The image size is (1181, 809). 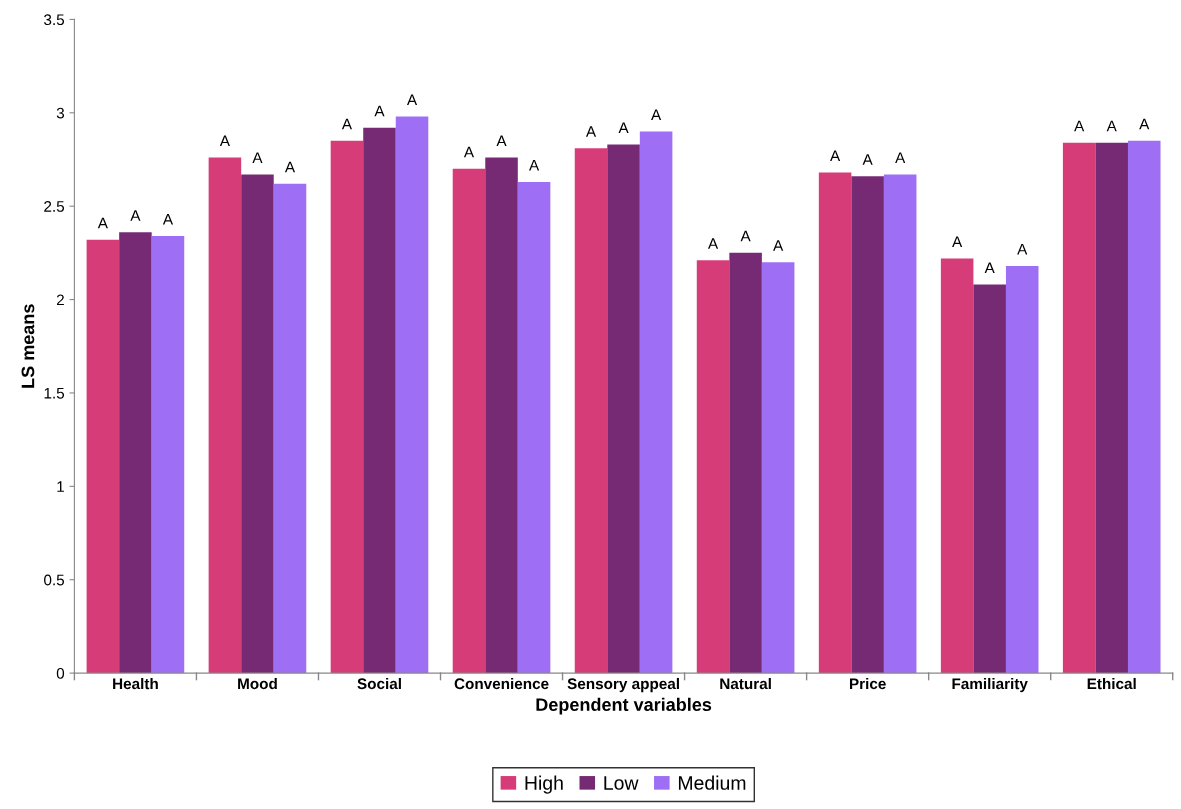 What do you see at coordinates (60, 673) in the screenshot?
I see `y-tick-label: 0` at bounding box center [60, 673].